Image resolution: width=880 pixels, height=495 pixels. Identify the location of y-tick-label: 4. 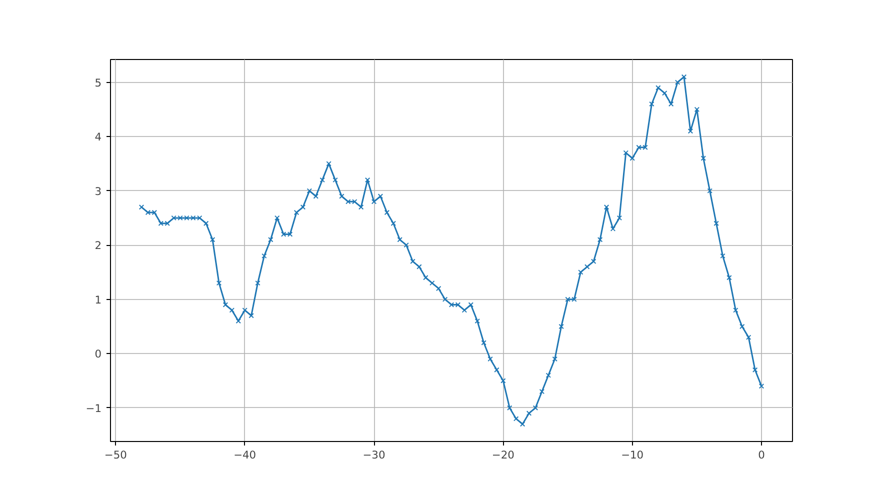
(98, 137).